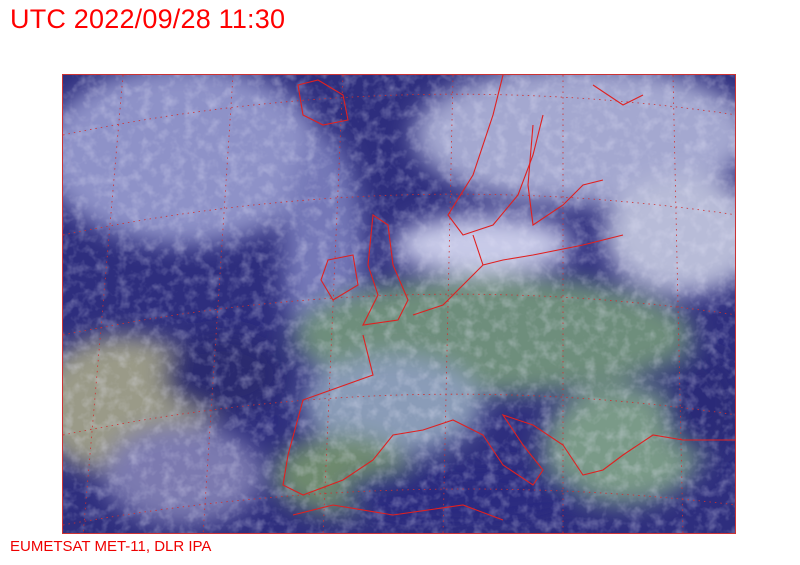  Describe the element at coordinates (495, 155) in the screenshot. I see `norway-coast` at that location.